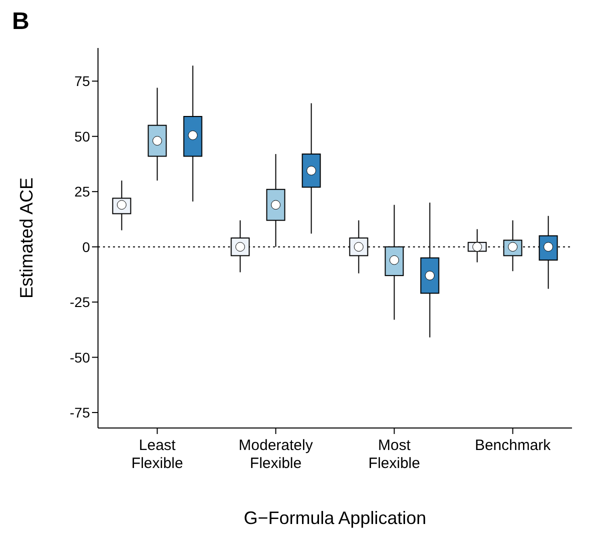 This screenshot has width=590, height=547. What do you see at coordinates (21, 22) in the screenshot?
I see `chart-title: B` at bounding box center [21, 22].